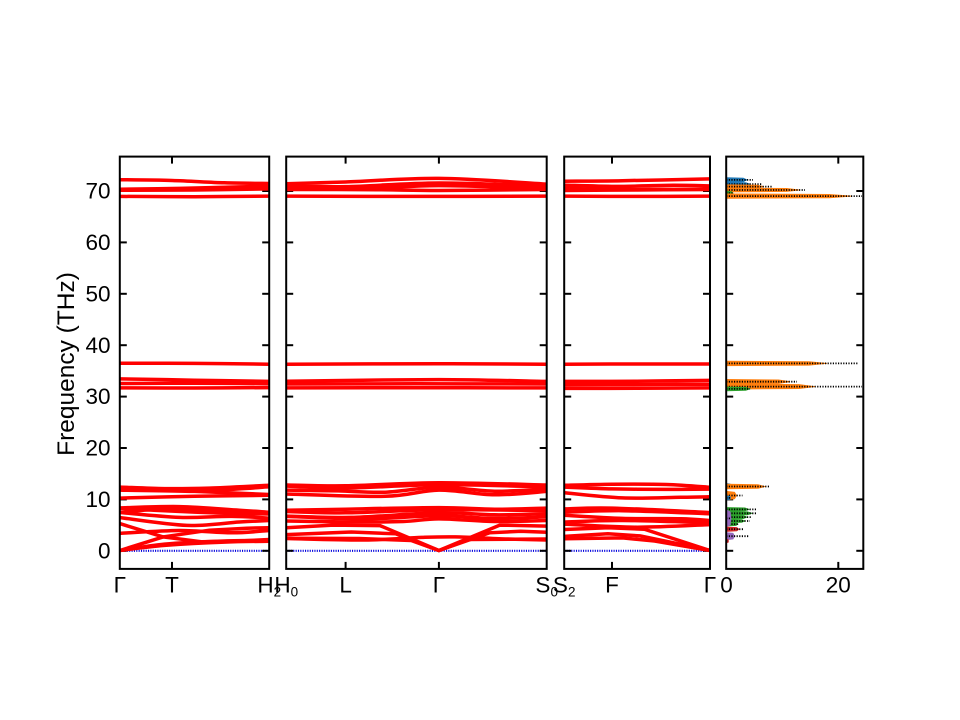  I want to click on svg-text: L, so click(345, 584).